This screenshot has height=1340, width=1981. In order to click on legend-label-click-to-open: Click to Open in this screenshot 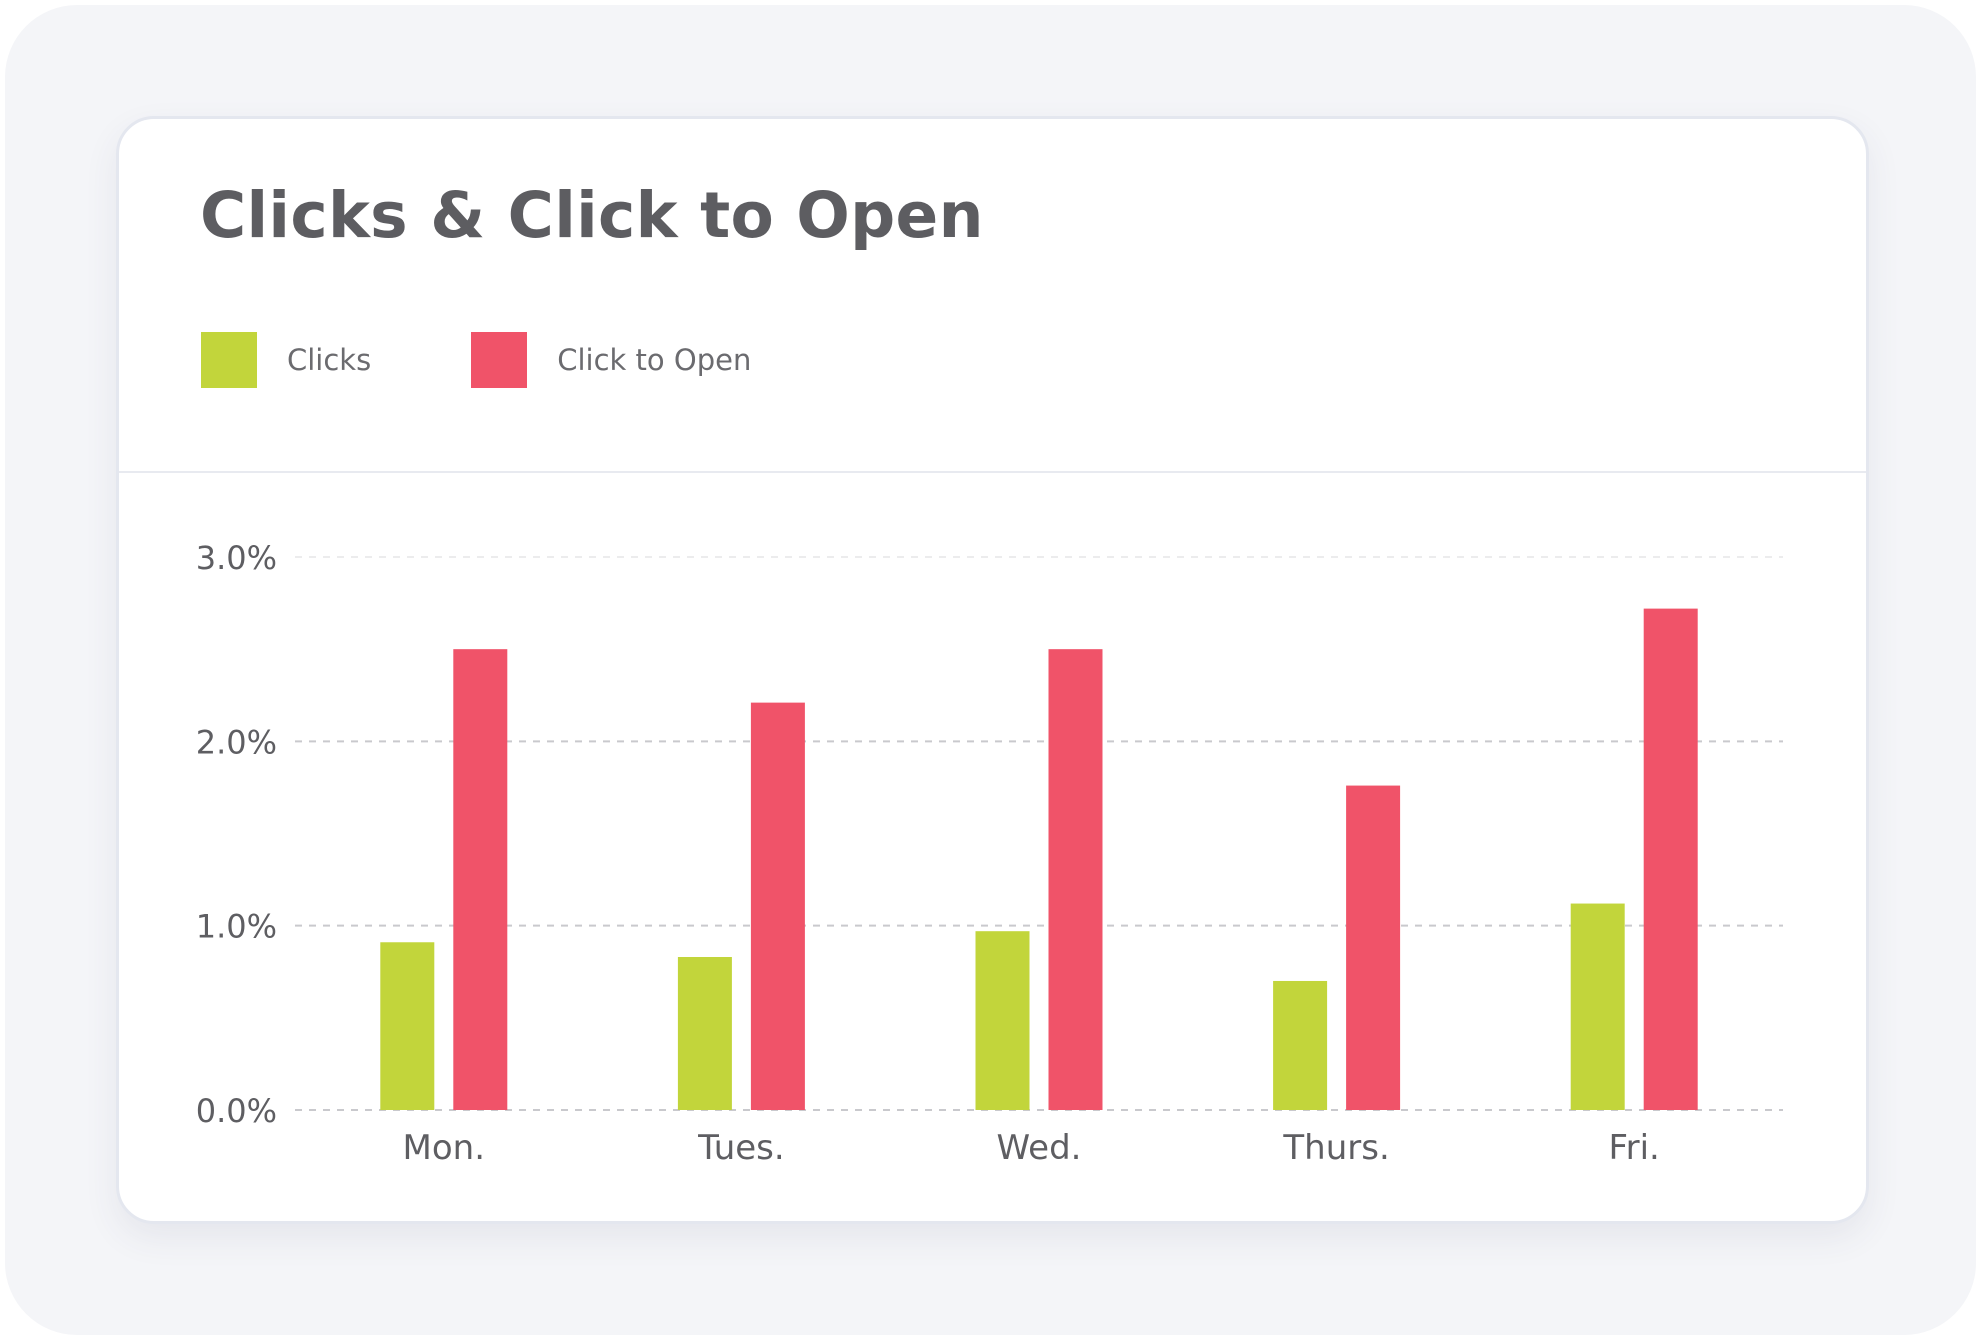, I will do `click(654, 360)`.